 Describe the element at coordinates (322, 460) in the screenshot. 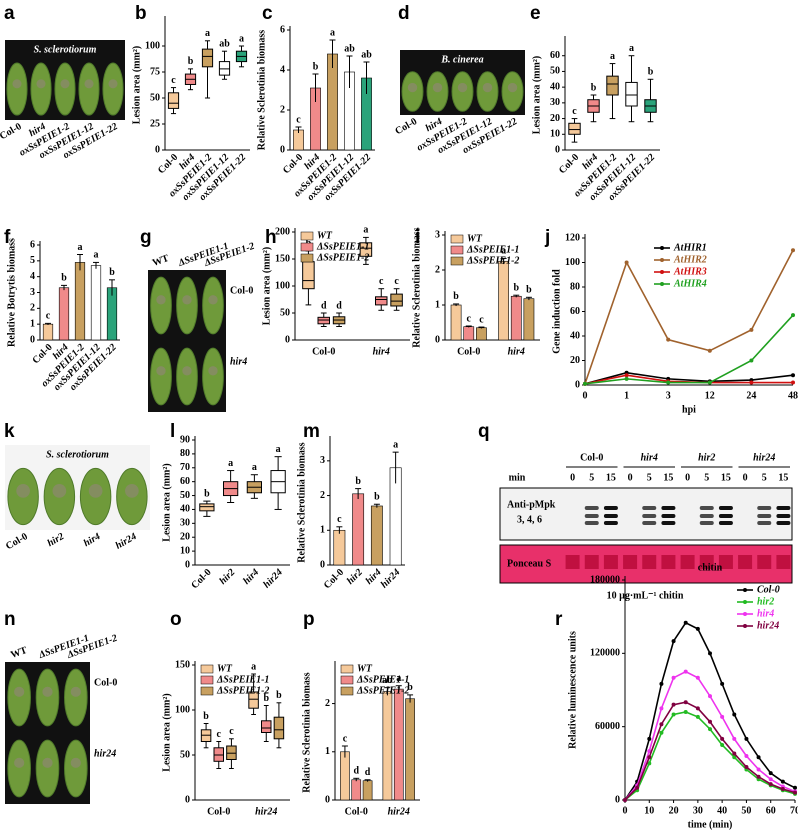

I see `y-tick-label: 3` at that location.